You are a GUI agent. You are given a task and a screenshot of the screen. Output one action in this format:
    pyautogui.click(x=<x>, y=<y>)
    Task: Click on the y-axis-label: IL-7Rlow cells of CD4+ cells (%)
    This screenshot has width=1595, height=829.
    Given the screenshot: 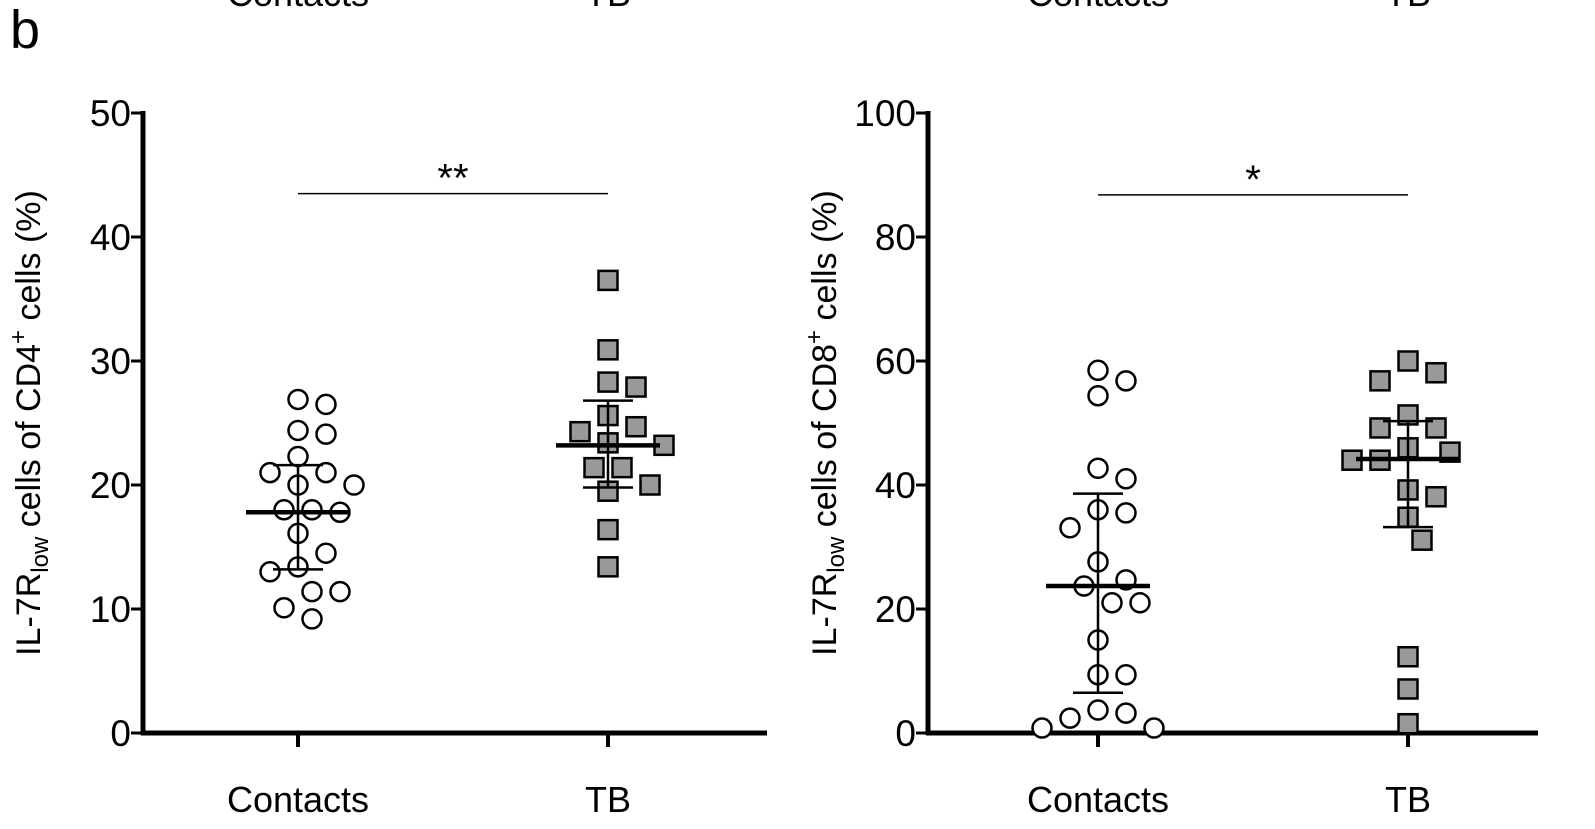 What is the action you would take?
    pyautogui.click(x=29, y=423)
    